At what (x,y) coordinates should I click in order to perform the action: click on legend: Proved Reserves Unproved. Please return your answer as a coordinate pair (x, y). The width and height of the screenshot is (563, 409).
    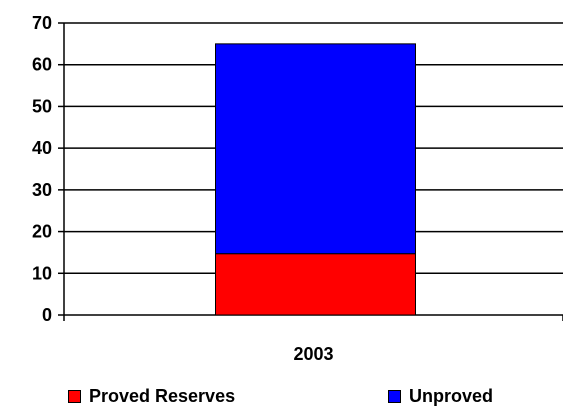
    Looking at the image, I should click on (280, 396).